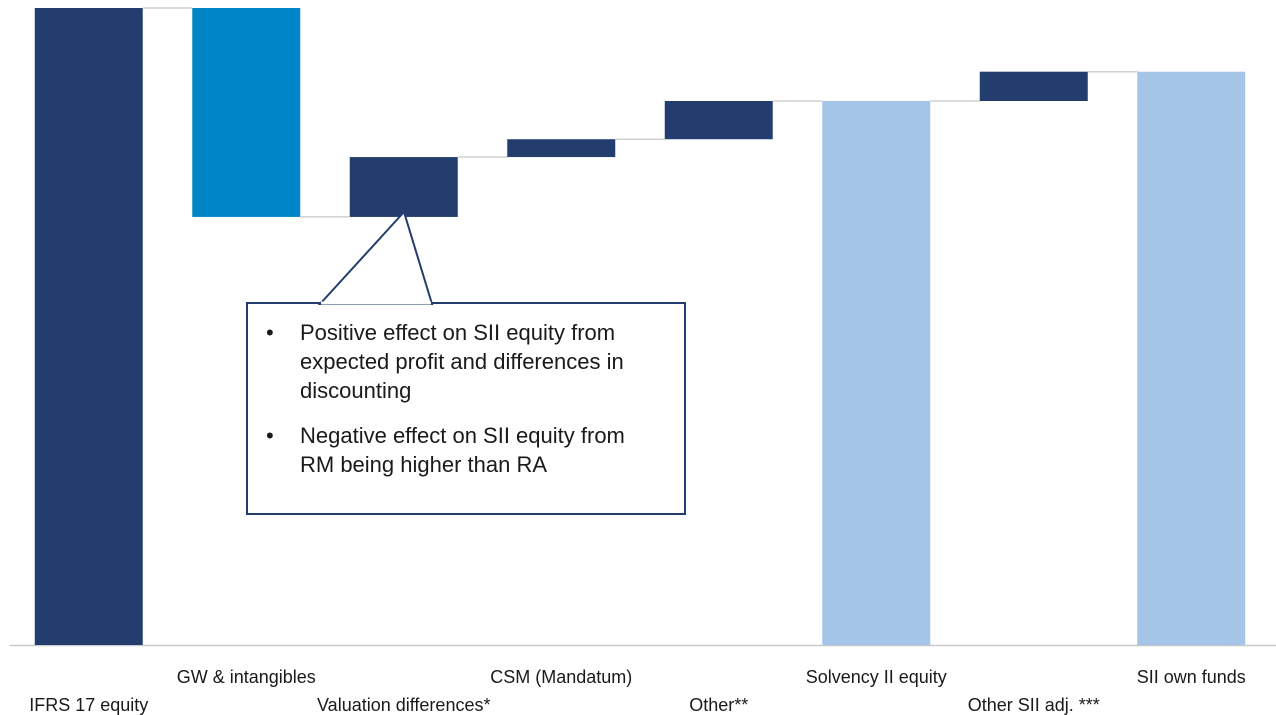 This screenshot has width=1276, height=715. I want to click on x-tick-label: Solvency II equity, so click(876, 677).